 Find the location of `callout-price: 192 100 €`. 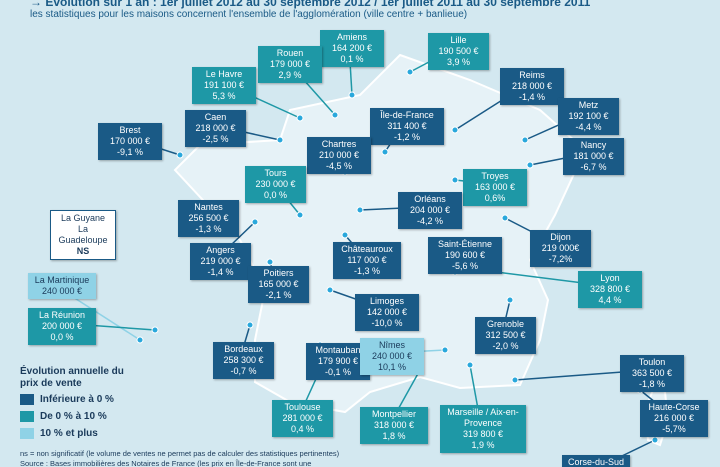

callout-price: 192 100 € is located at coordinates (588, 116).